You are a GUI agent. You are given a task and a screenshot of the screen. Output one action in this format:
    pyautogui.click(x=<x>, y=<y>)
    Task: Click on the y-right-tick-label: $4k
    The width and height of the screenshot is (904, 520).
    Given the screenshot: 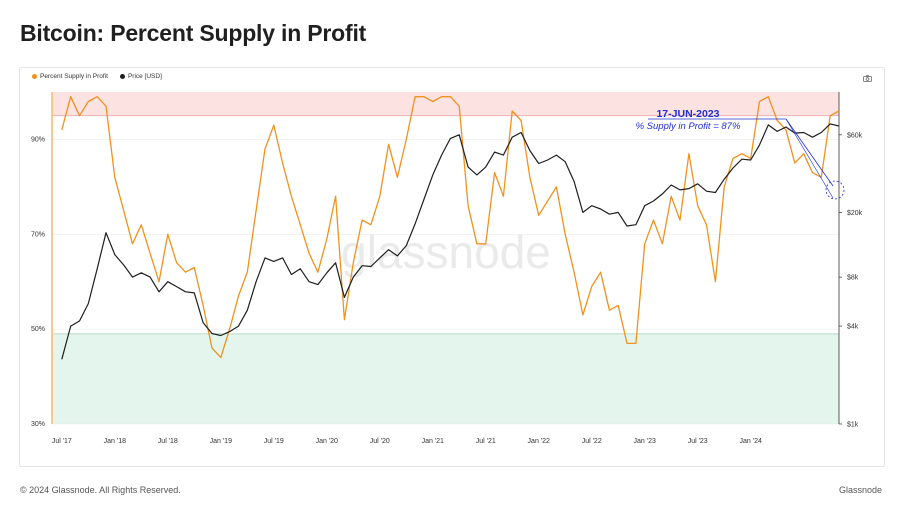 What is the action you would take?
    pyautogui.click(x=853, y=327)
    